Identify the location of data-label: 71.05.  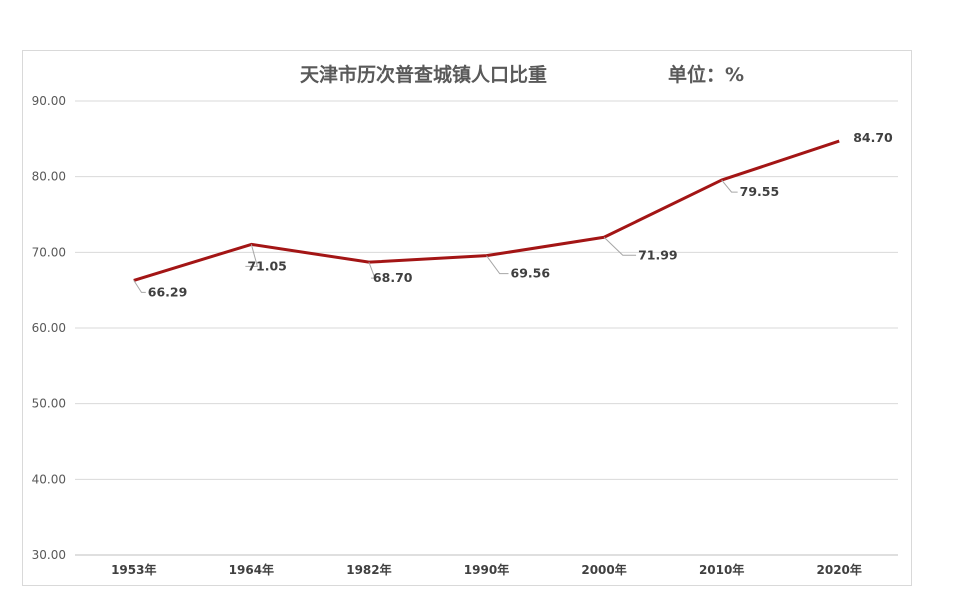
(267, 265).